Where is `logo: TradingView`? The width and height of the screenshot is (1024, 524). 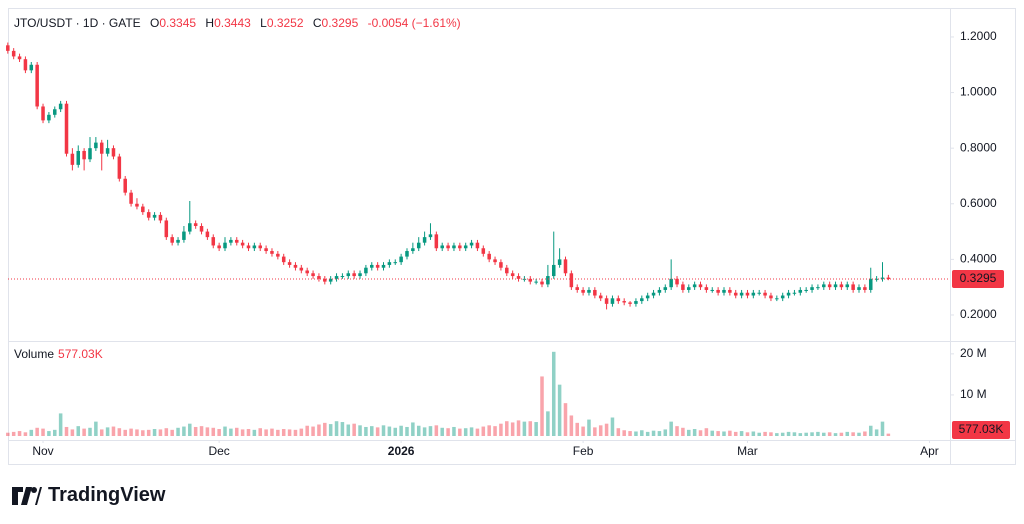
logo: TradingView is located at coordinates (88, 495).